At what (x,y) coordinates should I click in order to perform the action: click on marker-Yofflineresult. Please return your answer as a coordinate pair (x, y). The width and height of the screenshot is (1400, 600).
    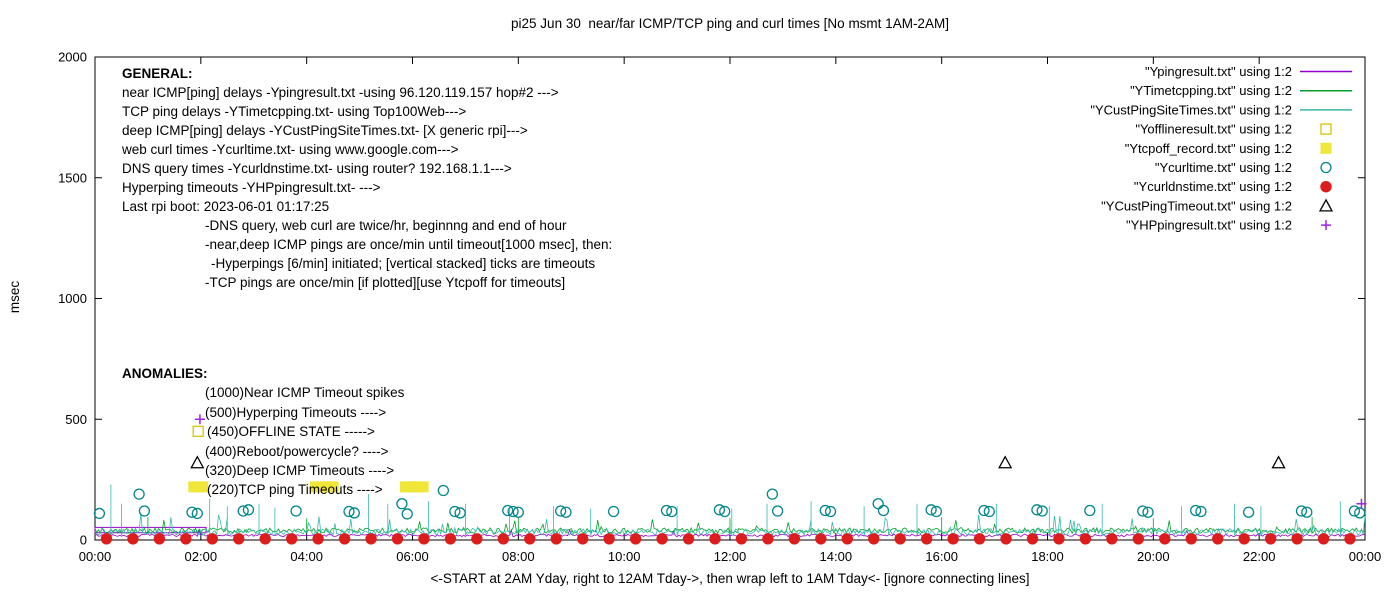
    Looking at the image, I should click on (198, 431).